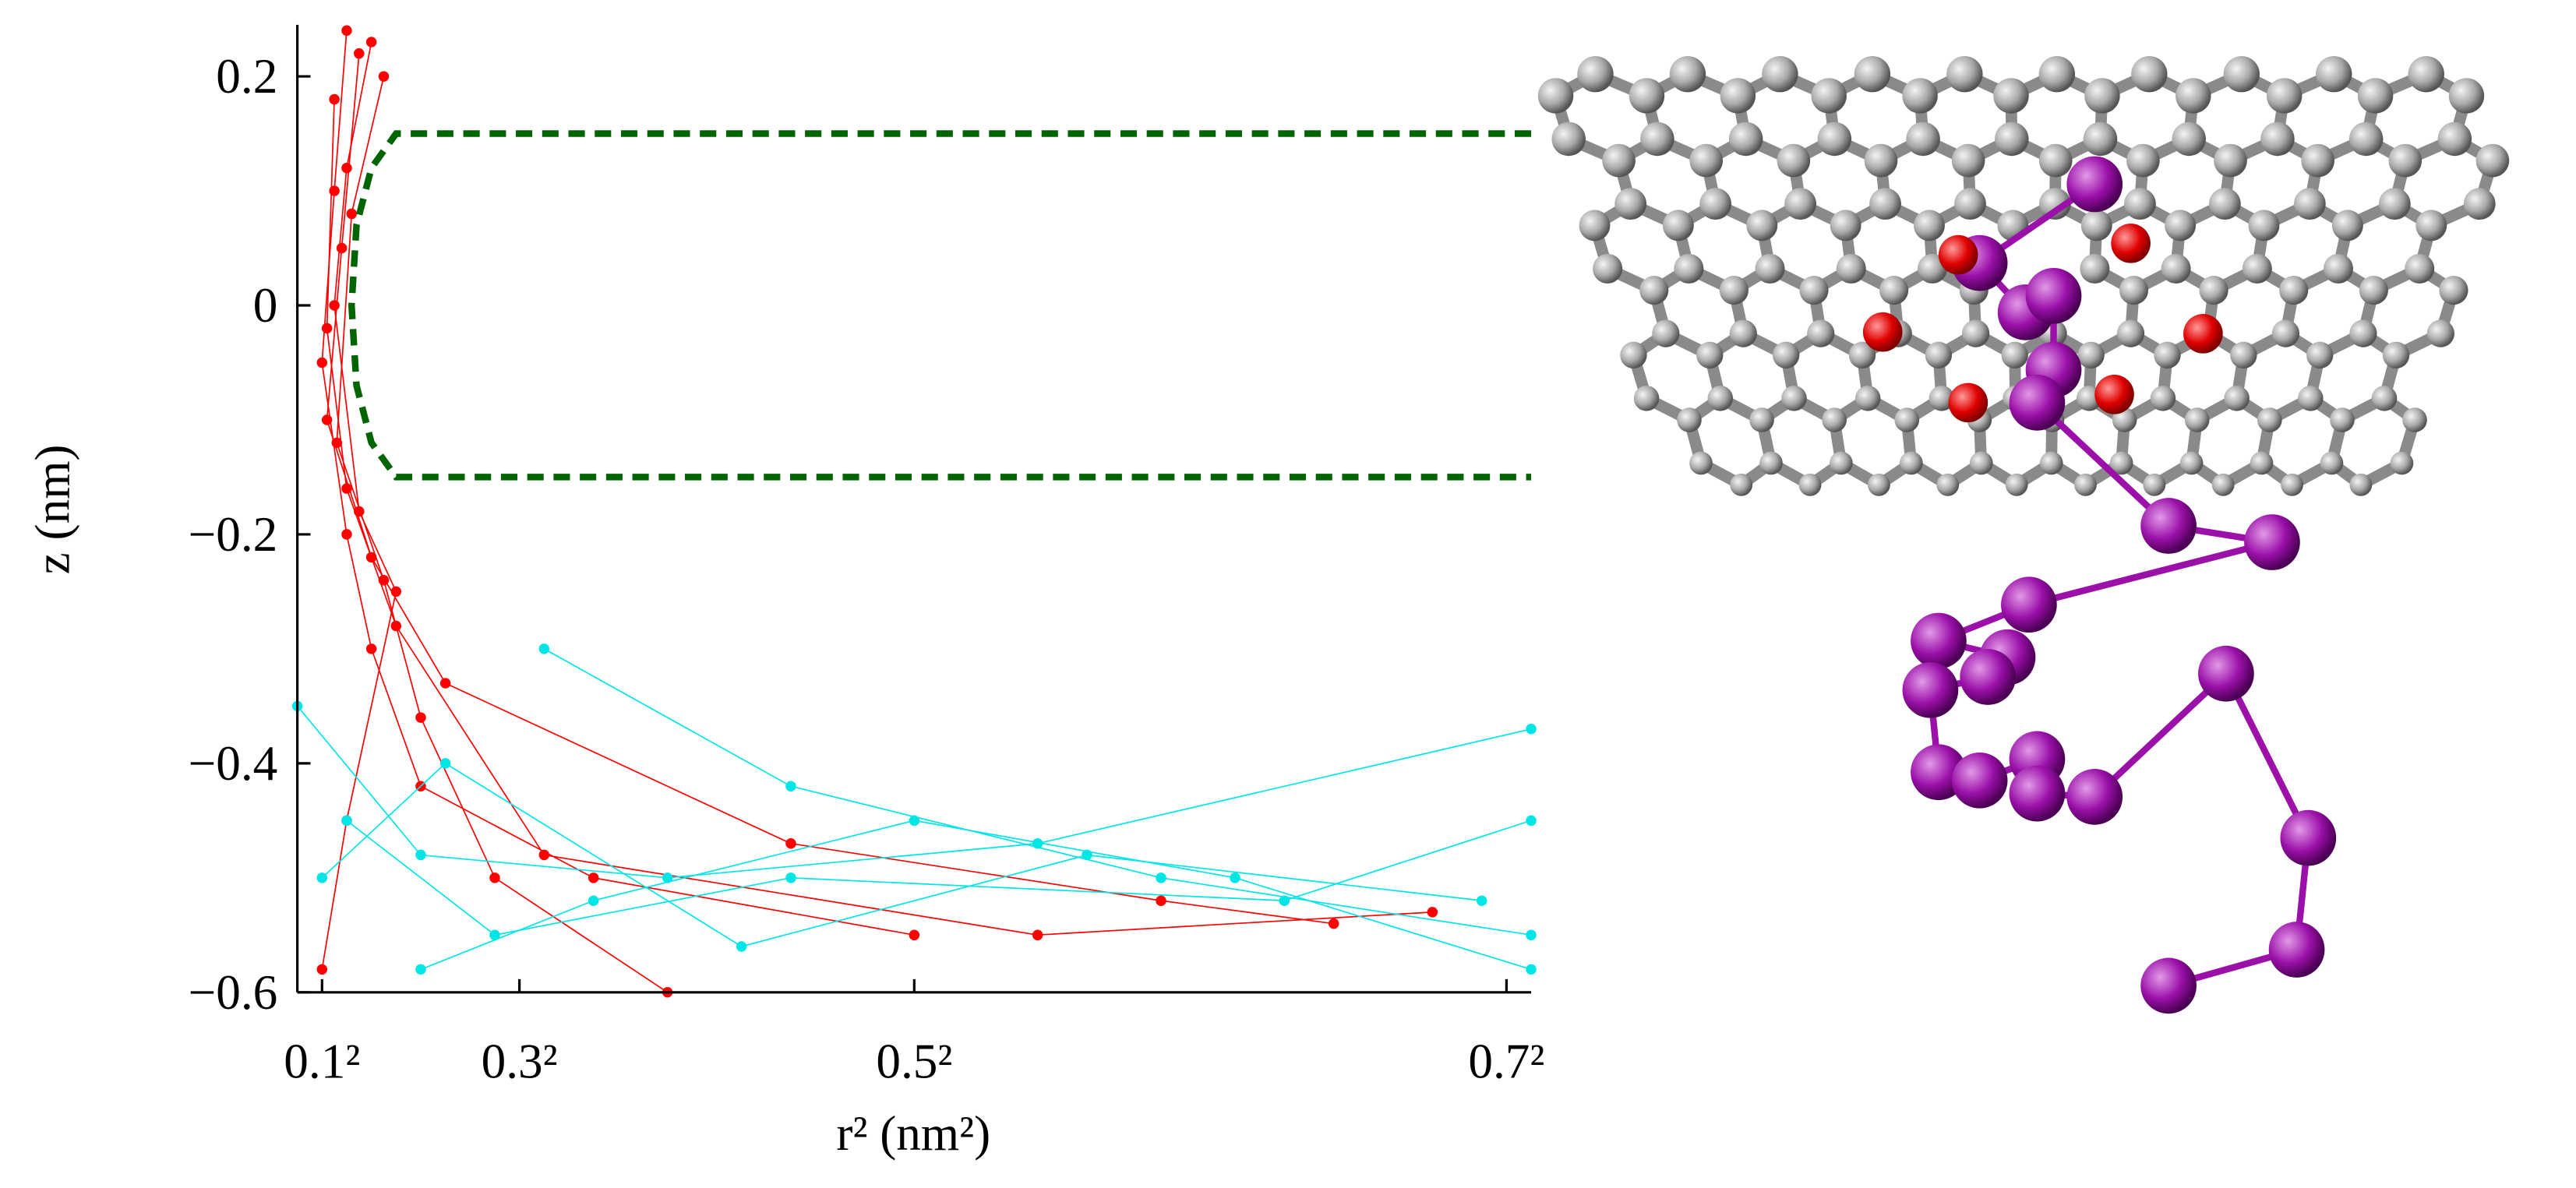  I want to click on x-tick-label: 0.5², so click(914, 1061).